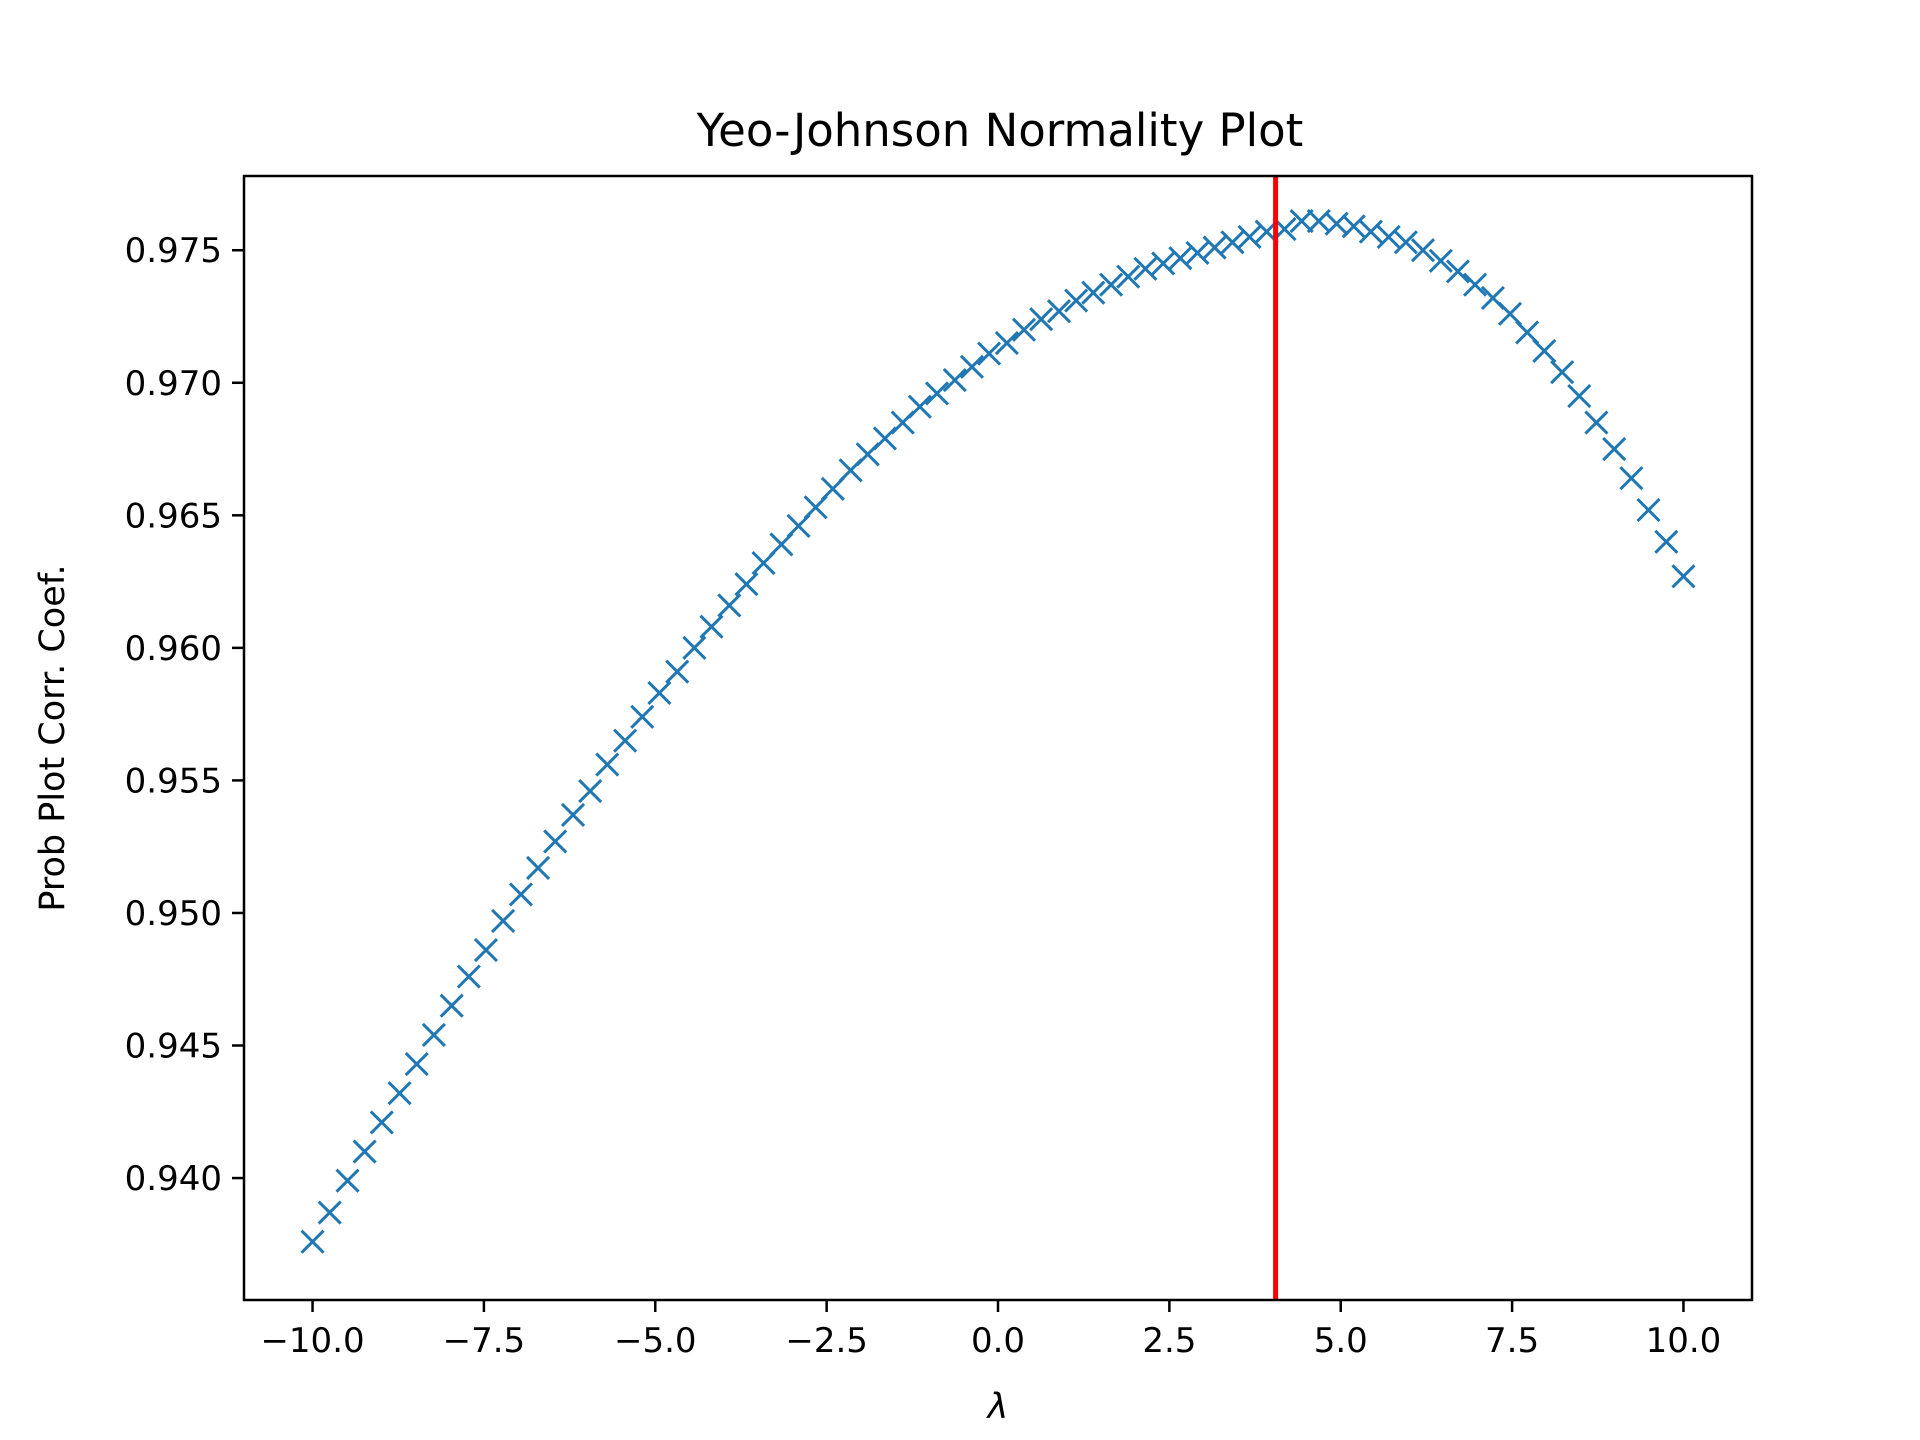 Image resolution: width=1920 pixels, height=1440 pixels. I want to click on x-tick-label: −10.0, so click(312, 1341).